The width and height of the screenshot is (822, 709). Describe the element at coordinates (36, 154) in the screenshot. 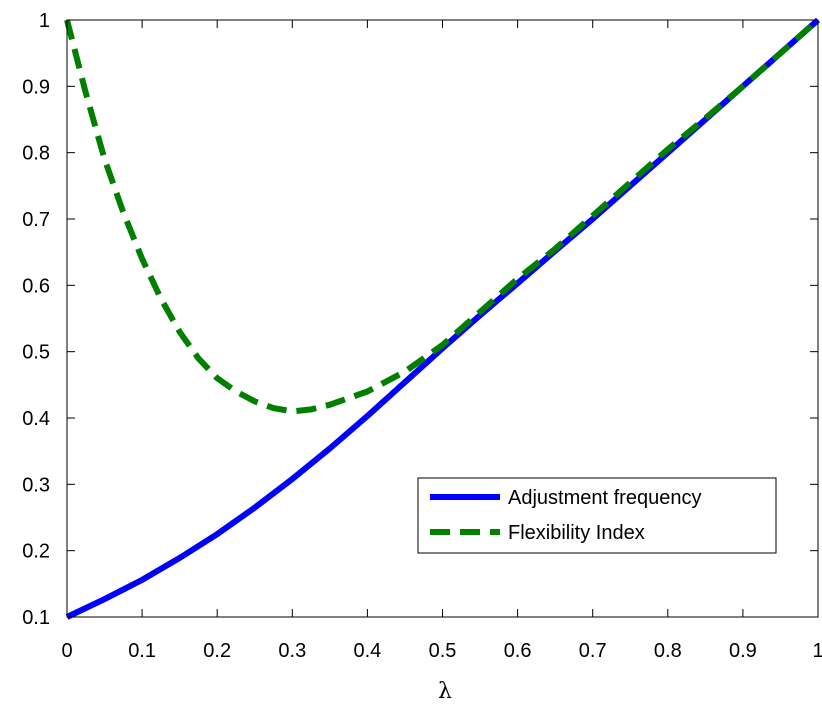

I see `y-tick-label: 0.8` at that location.